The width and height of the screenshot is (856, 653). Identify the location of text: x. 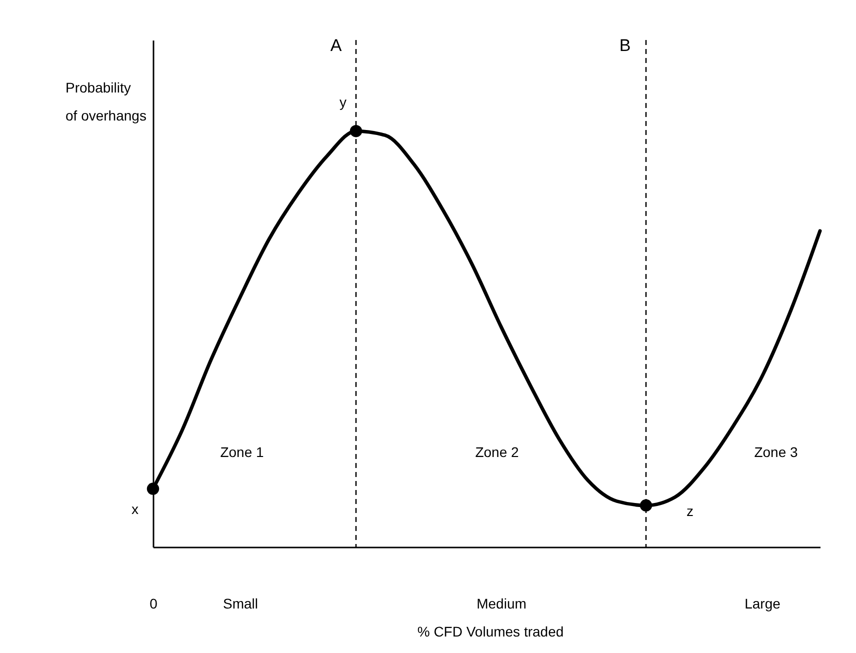
(135, 509).